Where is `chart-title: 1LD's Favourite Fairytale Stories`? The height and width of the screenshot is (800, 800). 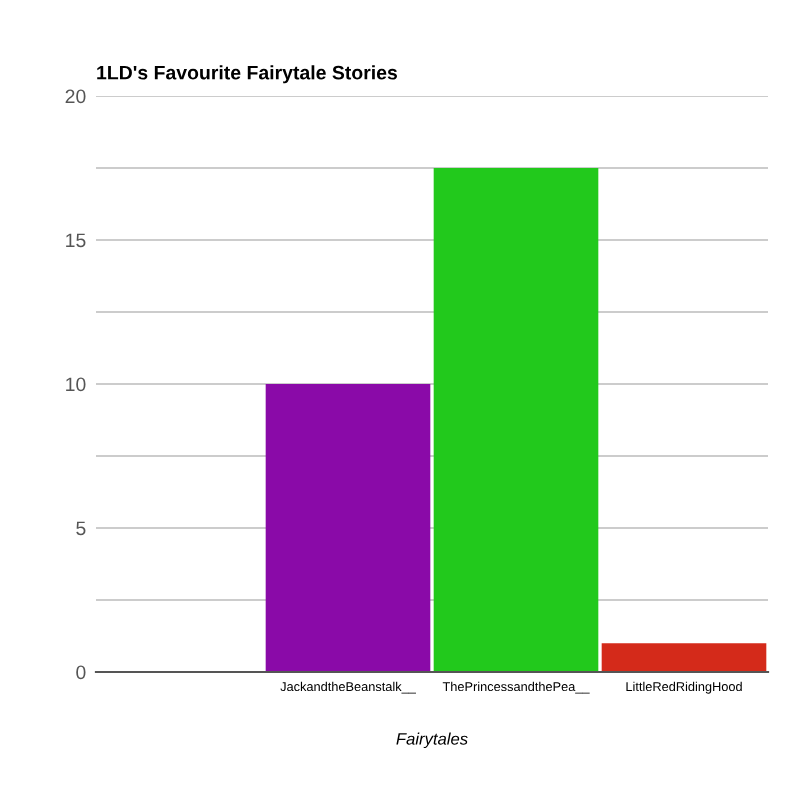 chart-title: 1LD's Favourite Fairytale Stories is located at coordinates (247, 74).